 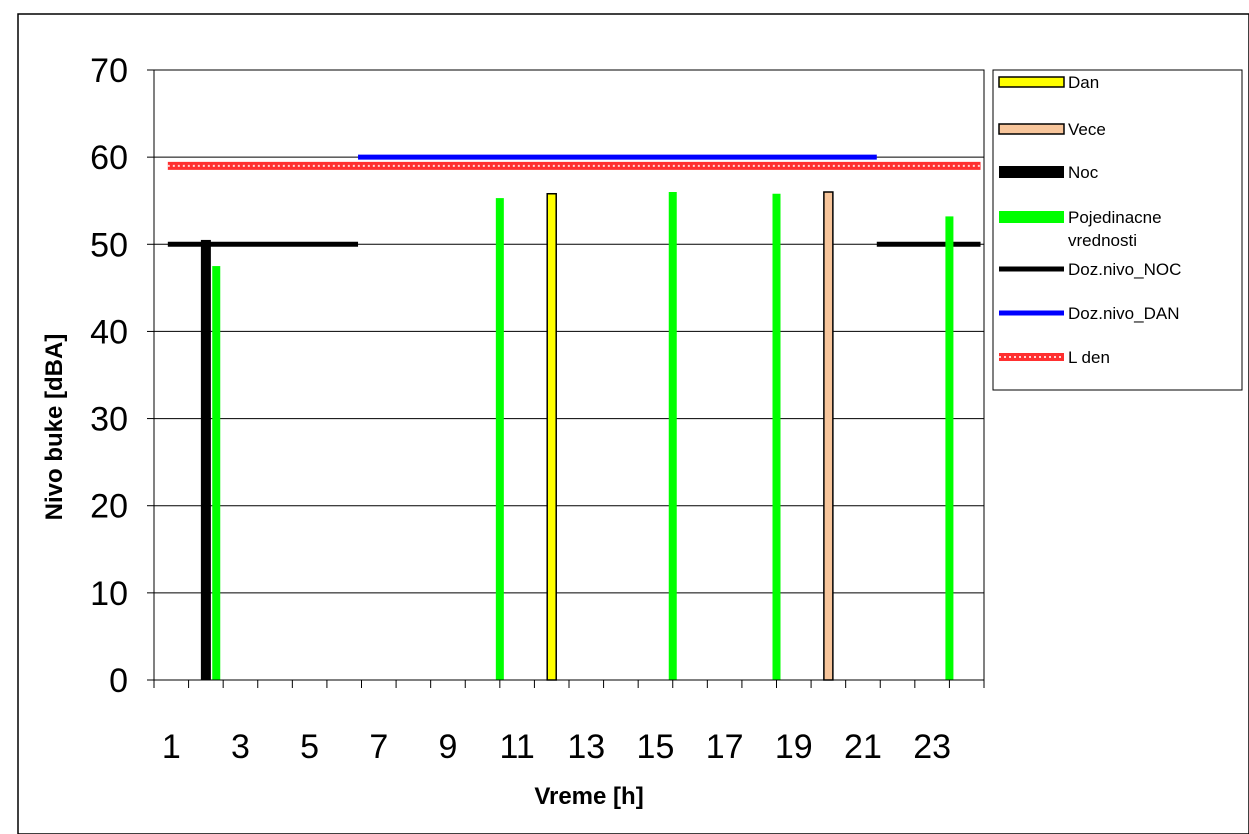 I want to click on legend-label: Noc, so click(x=1083, y=172).